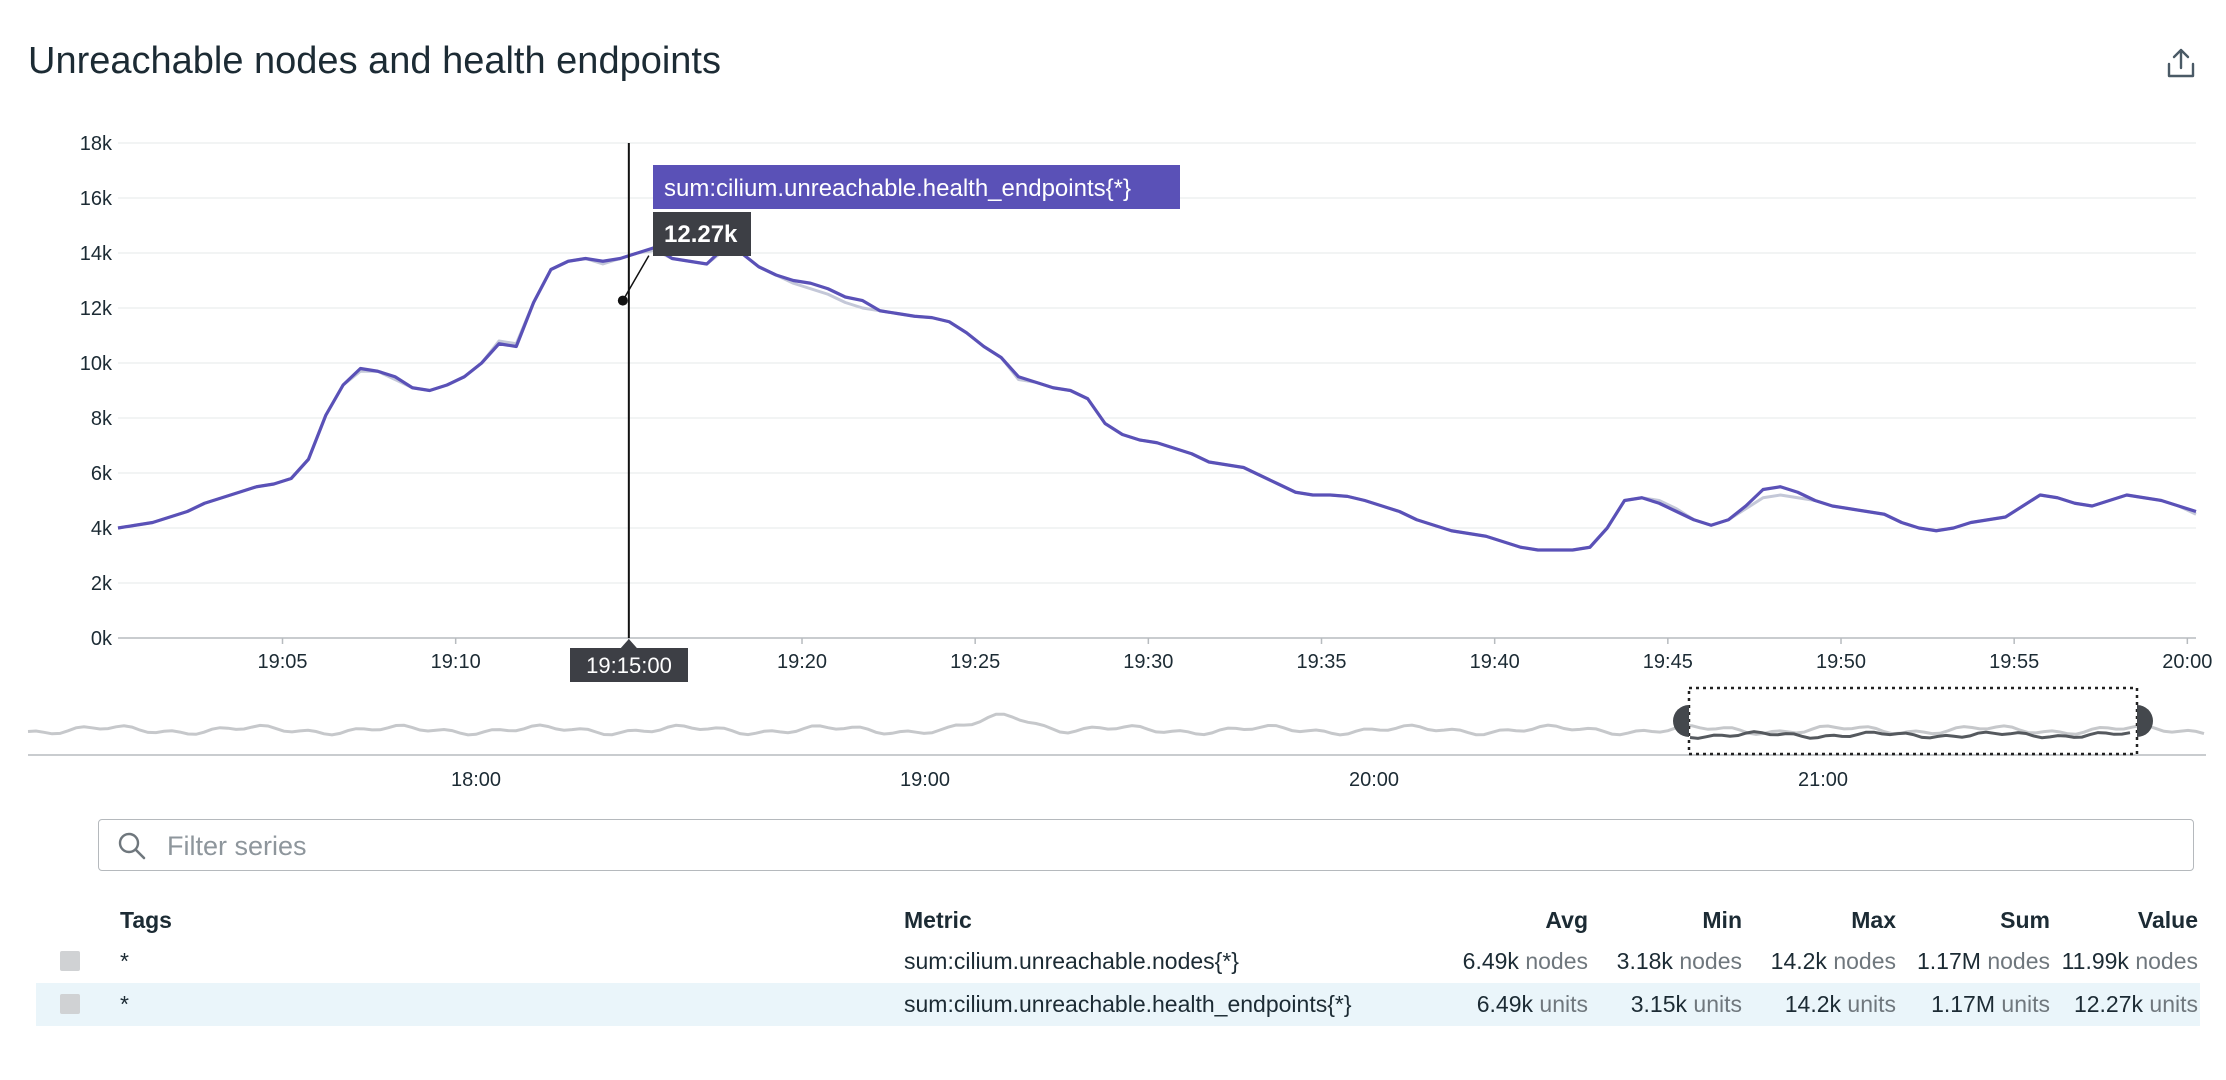  What do you see at coordinates (1983, 961) in the screenshot?
I see `legend-sum: 1.17M nodes` at bounding box center [1983, 961].